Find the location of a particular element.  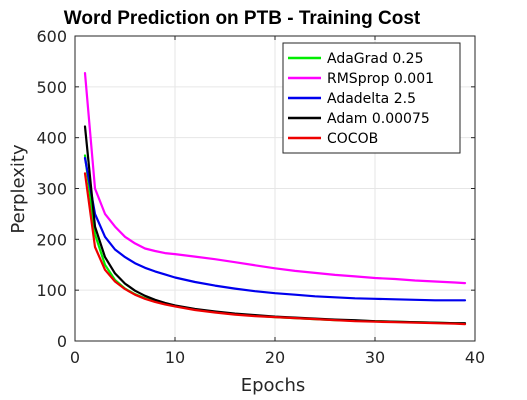

legend-label-rmsprop-0-001: RMSprop 0.001 is located at coordinates (380, 79).